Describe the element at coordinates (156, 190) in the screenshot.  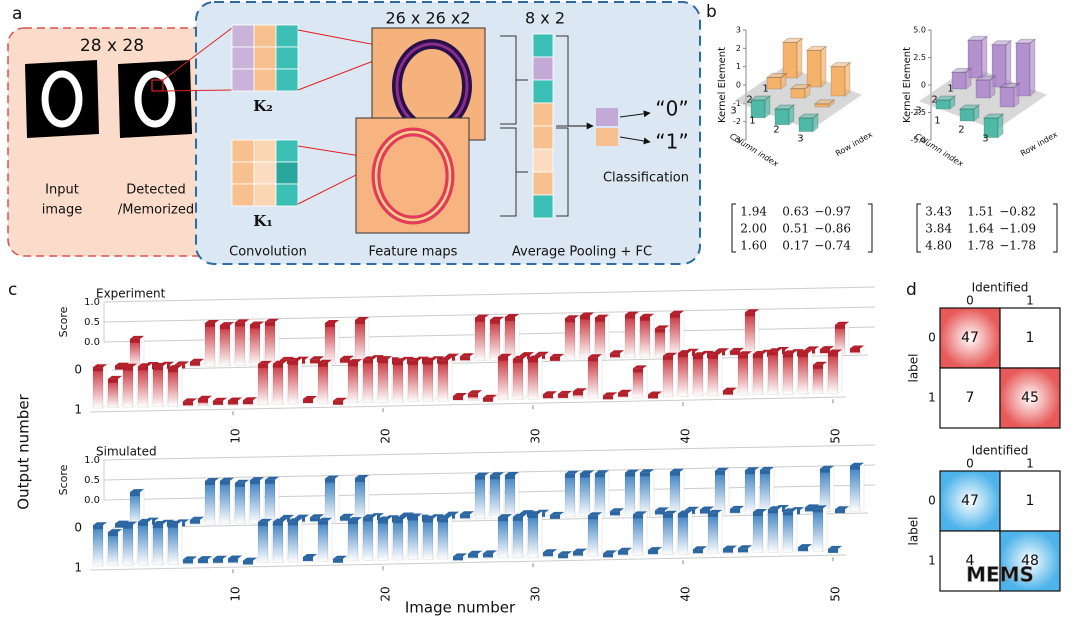
I see `detected-label: Detected` at that location.